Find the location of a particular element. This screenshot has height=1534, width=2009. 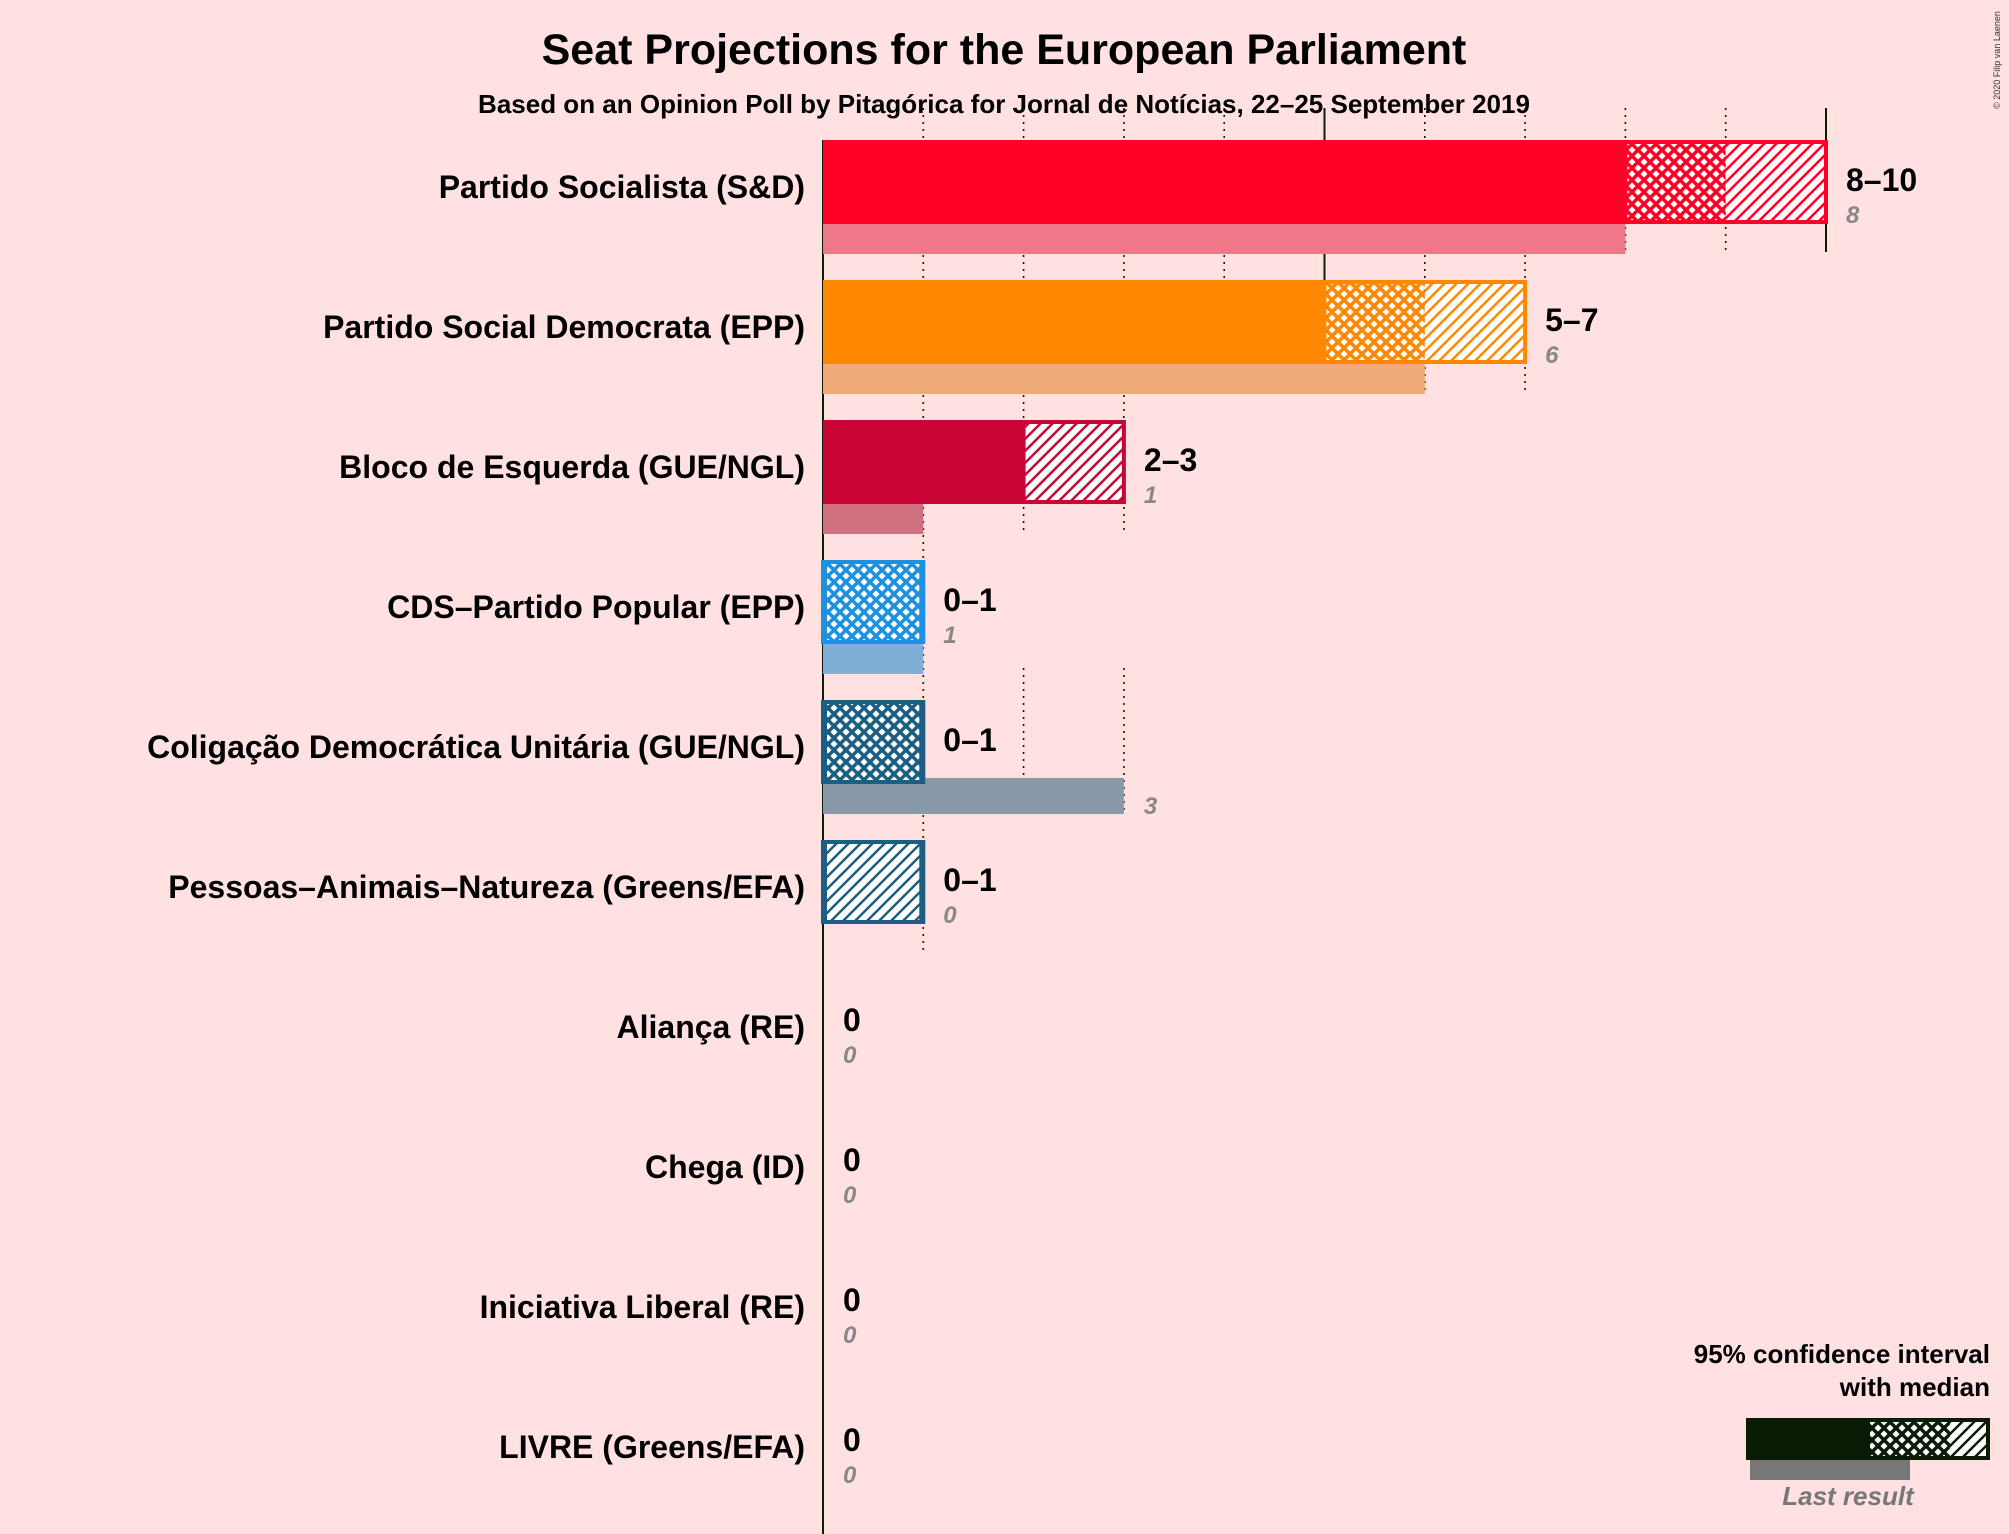

party-label: Chega (ID) is located at coordinates (725, 1167).